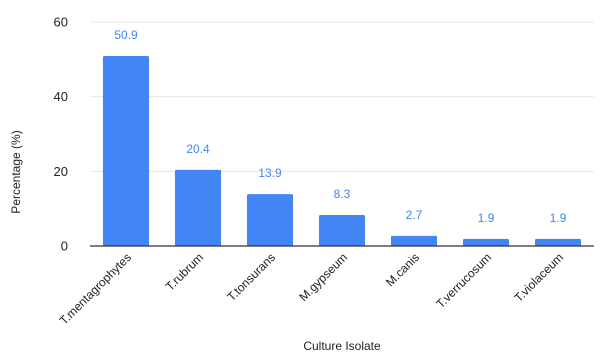  Describe the element at coordinates (61, 96) in the screenshot. I see `y-tick-label: 40` at that location.